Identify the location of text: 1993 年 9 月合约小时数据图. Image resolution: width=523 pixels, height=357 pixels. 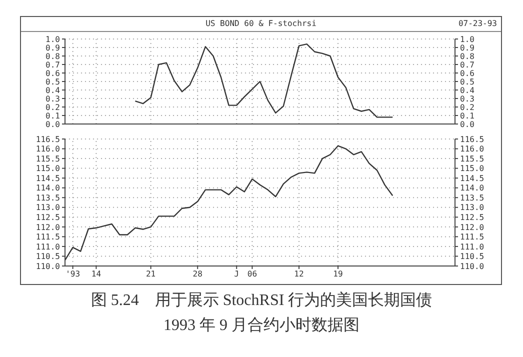
(261, 326).